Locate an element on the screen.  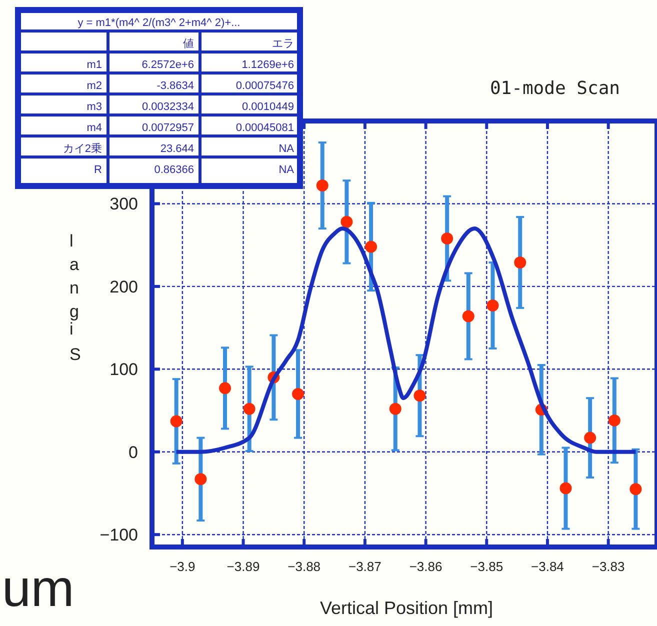
chart-title: 01-mode Scan is located at coordinates (555, 88).